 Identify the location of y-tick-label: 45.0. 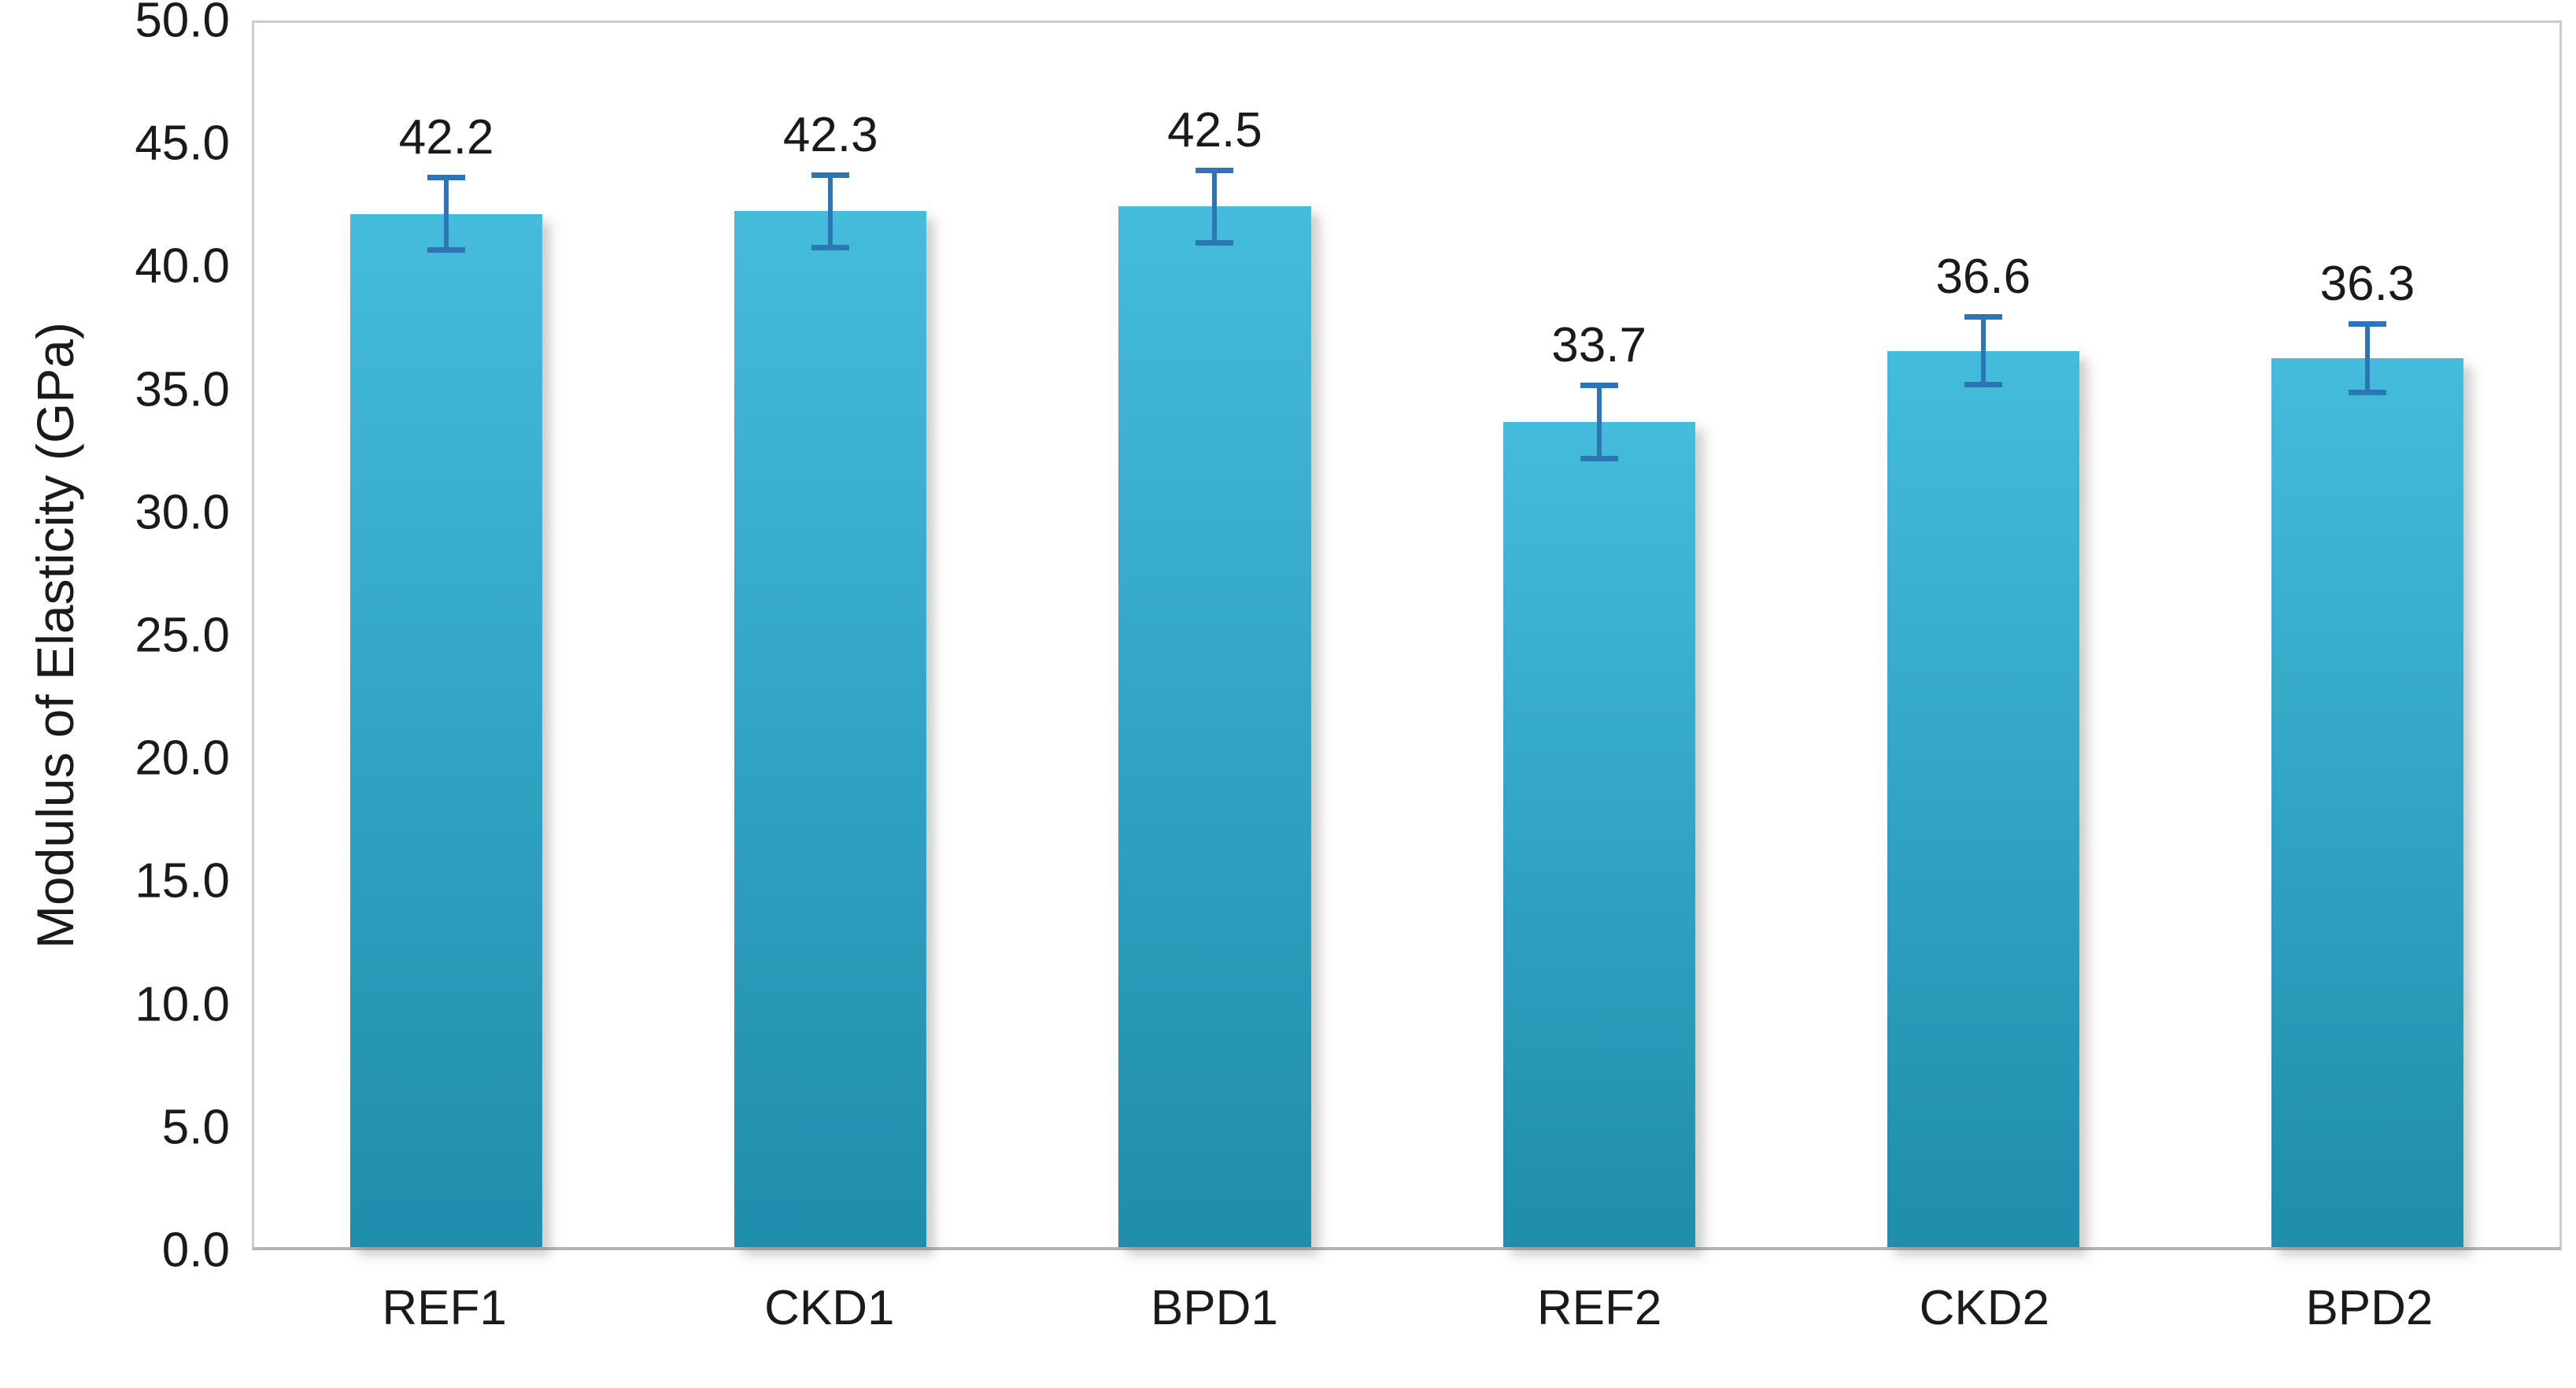
(182, 143).